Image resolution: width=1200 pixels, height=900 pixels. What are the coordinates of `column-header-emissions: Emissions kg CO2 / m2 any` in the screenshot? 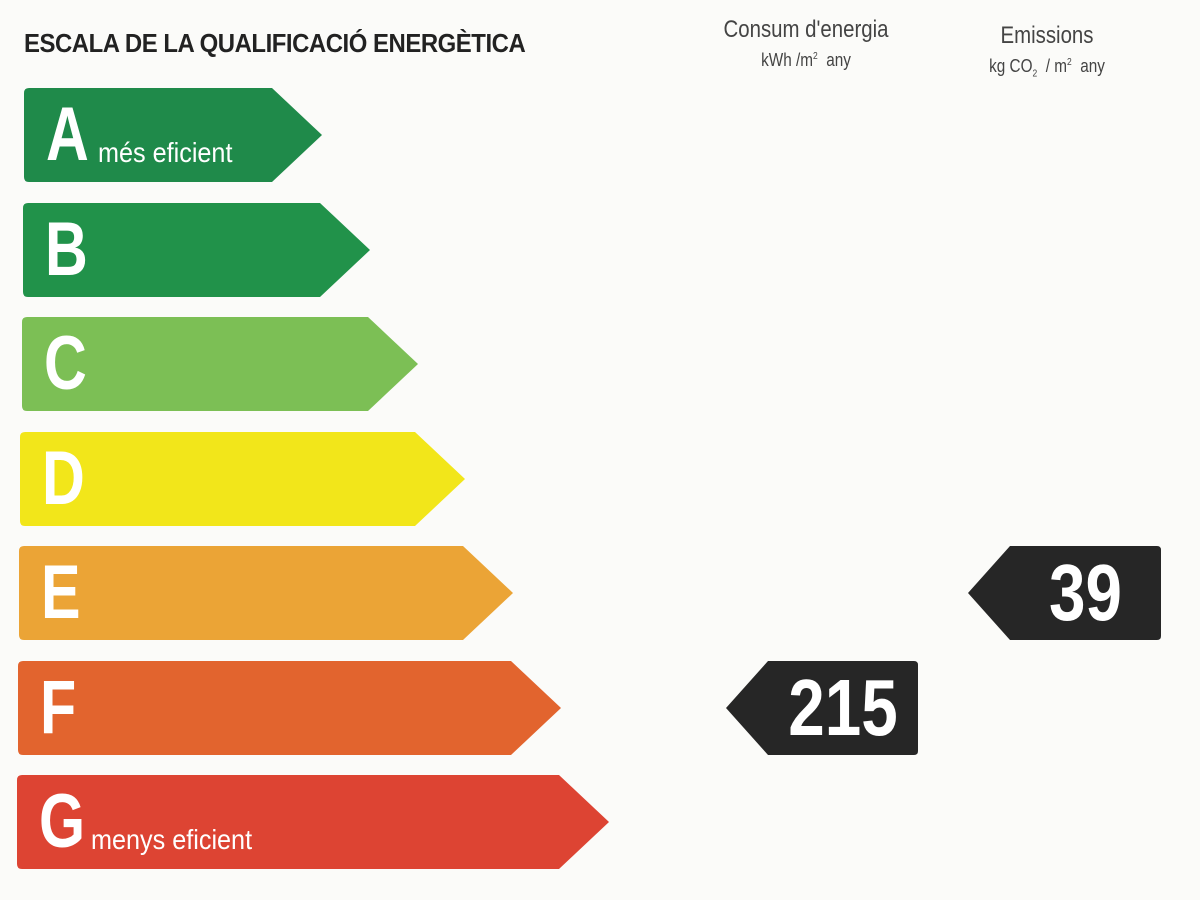 It's located at (1047, 51).